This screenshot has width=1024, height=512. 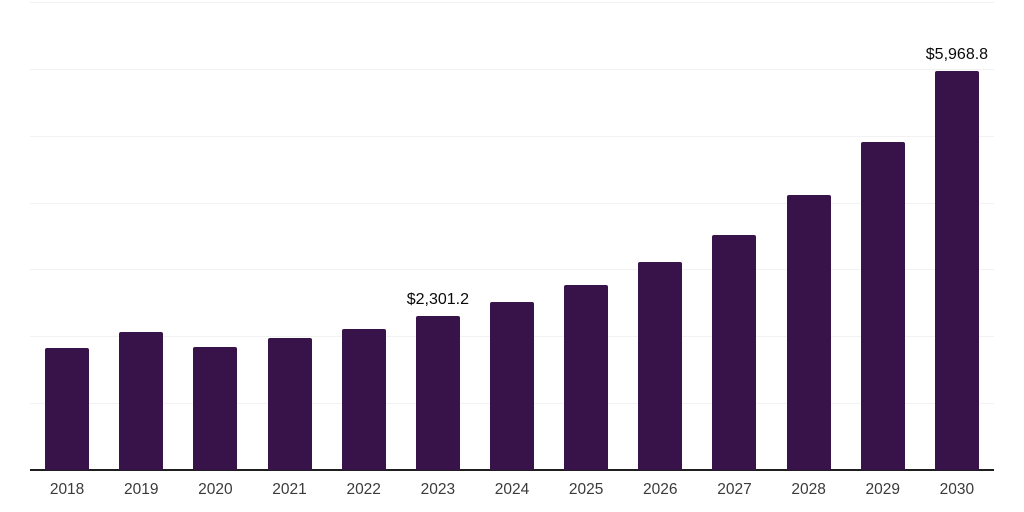 I want to click on x-tick-label-2027: 2027, so click(x=734, y=489).